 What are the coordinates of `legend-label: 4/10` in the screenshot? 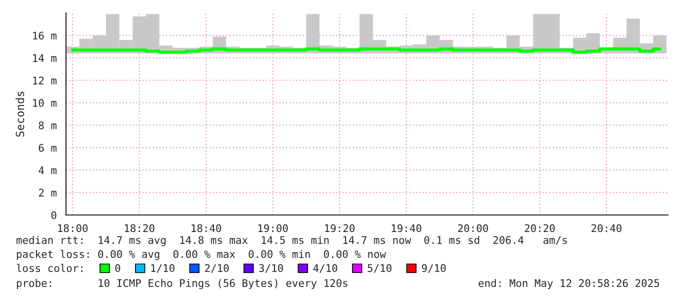 It's located at (325, 268).